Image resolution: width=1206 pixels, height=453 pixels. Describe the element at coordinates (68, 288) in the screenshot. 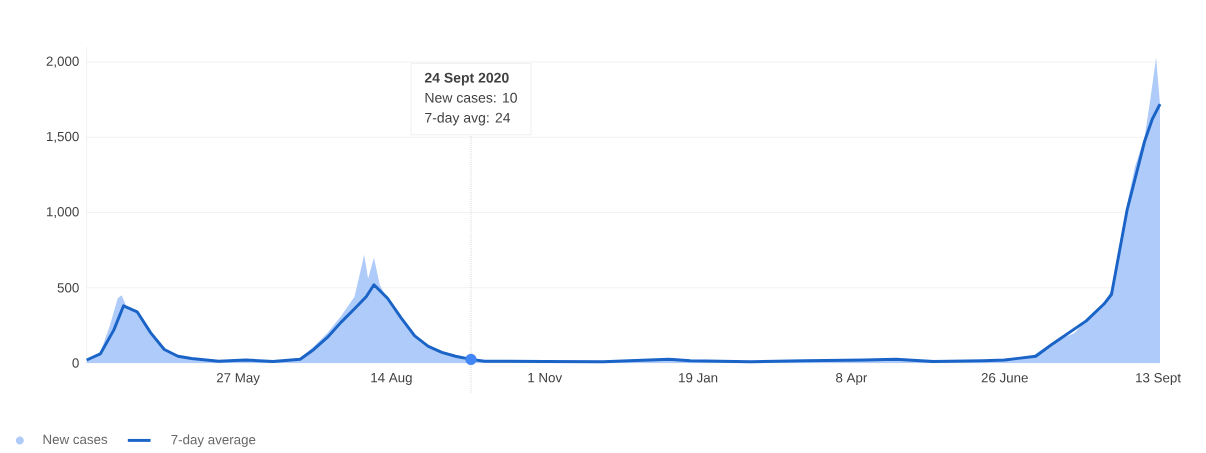

I see `y-tick-label: 500` at that location.